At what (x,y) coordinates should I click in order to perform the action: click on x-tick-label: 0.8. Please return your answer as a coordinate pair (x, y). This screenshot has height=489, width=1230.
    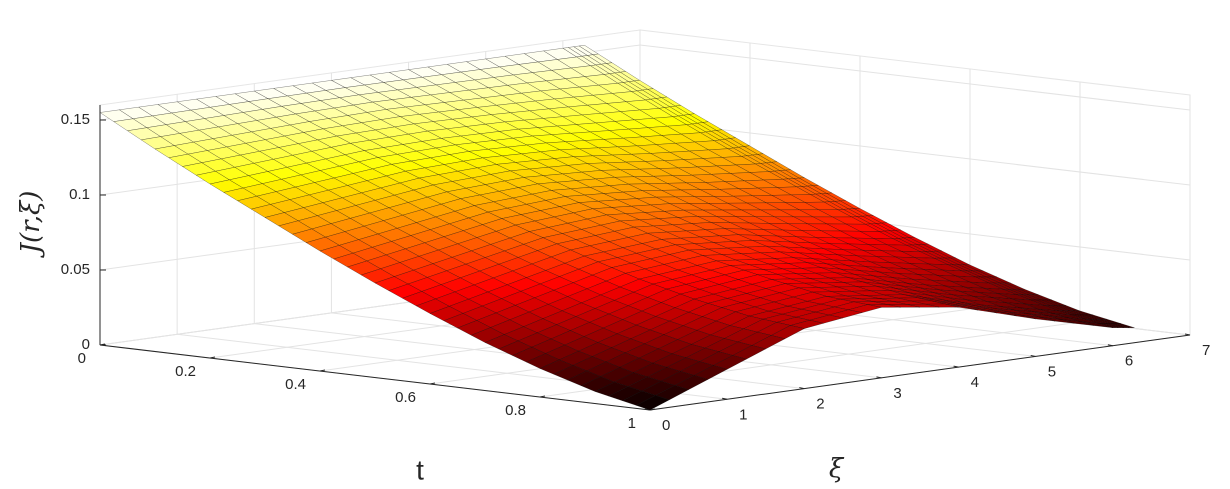
    Looking at the image, I should click on (515, 410).